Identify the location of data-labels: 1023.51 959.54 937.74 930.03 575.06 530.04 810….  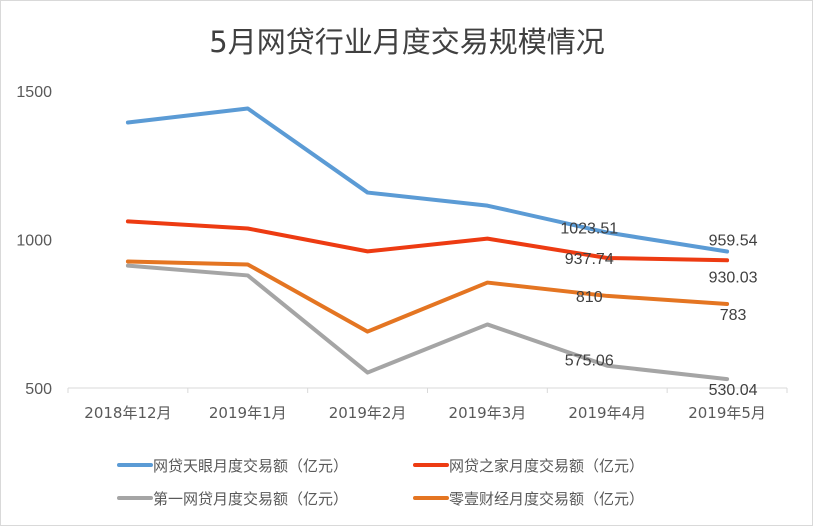
(658, 310).